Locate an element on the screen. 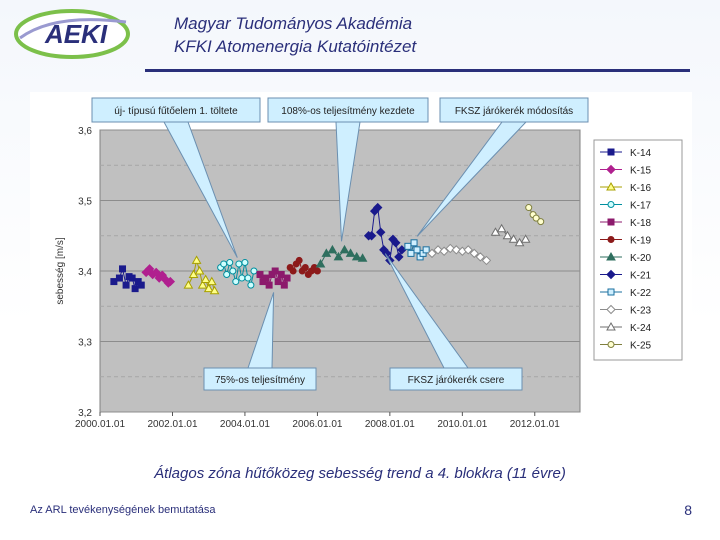  x-tick-label: 2006.01.01 is located at coordinates (317, 424).